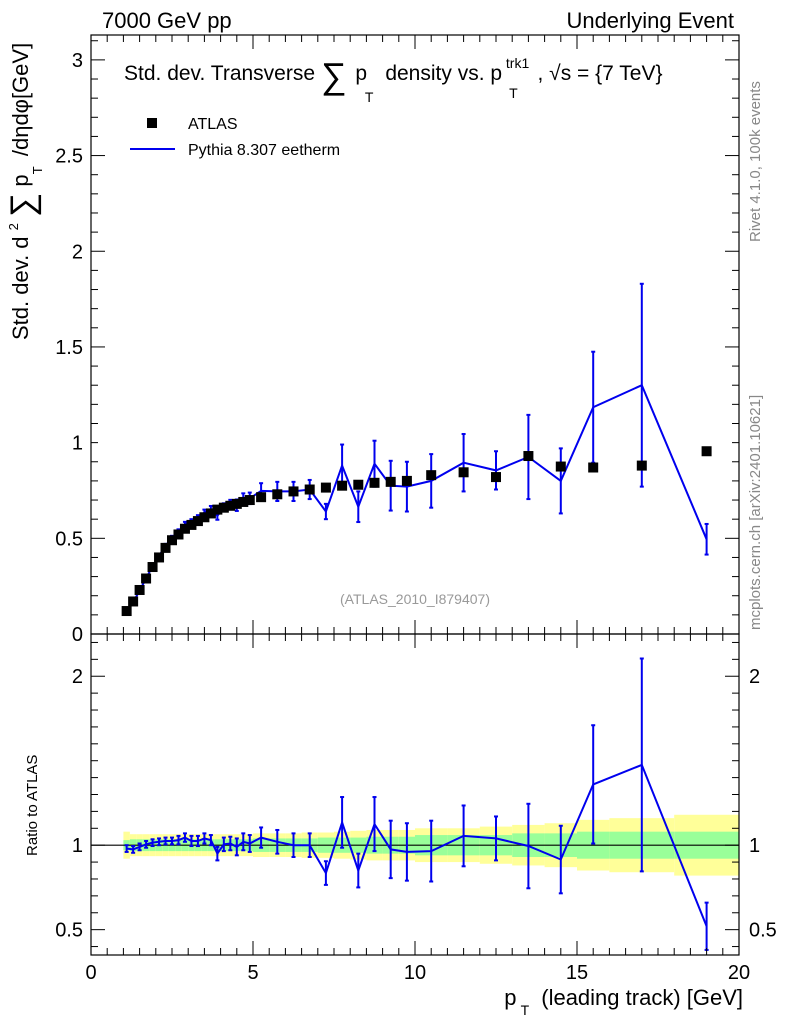 The width and height of the screenshot is (786, 1024). What do you see at coordinates (69, 348) in the screenshot?
I see `main-ytick-label: 1.5` at bounding box center [69, 348].